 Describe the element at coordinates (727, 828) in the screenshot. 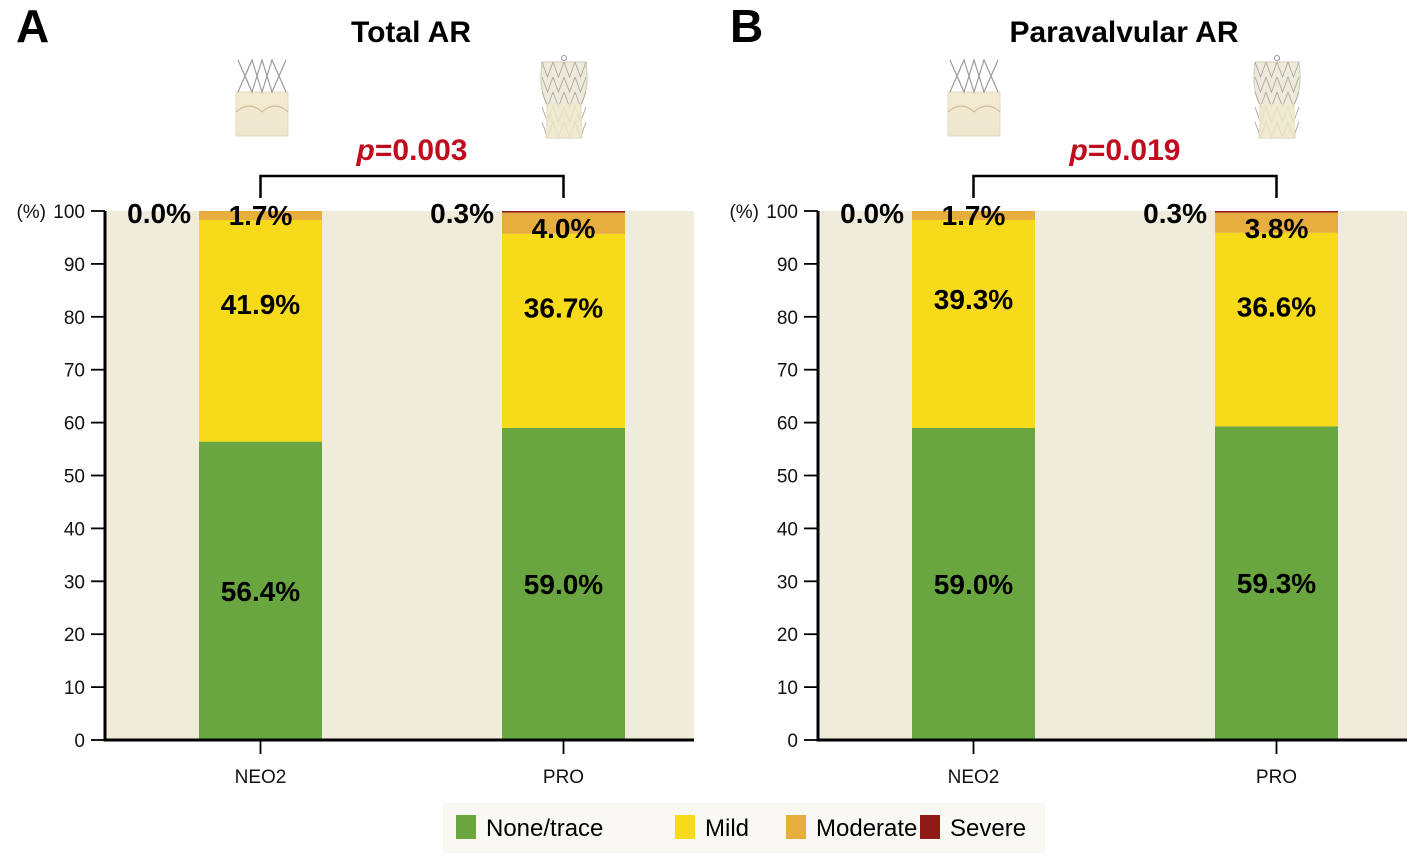

I see `legend-label: Mild` at that location.